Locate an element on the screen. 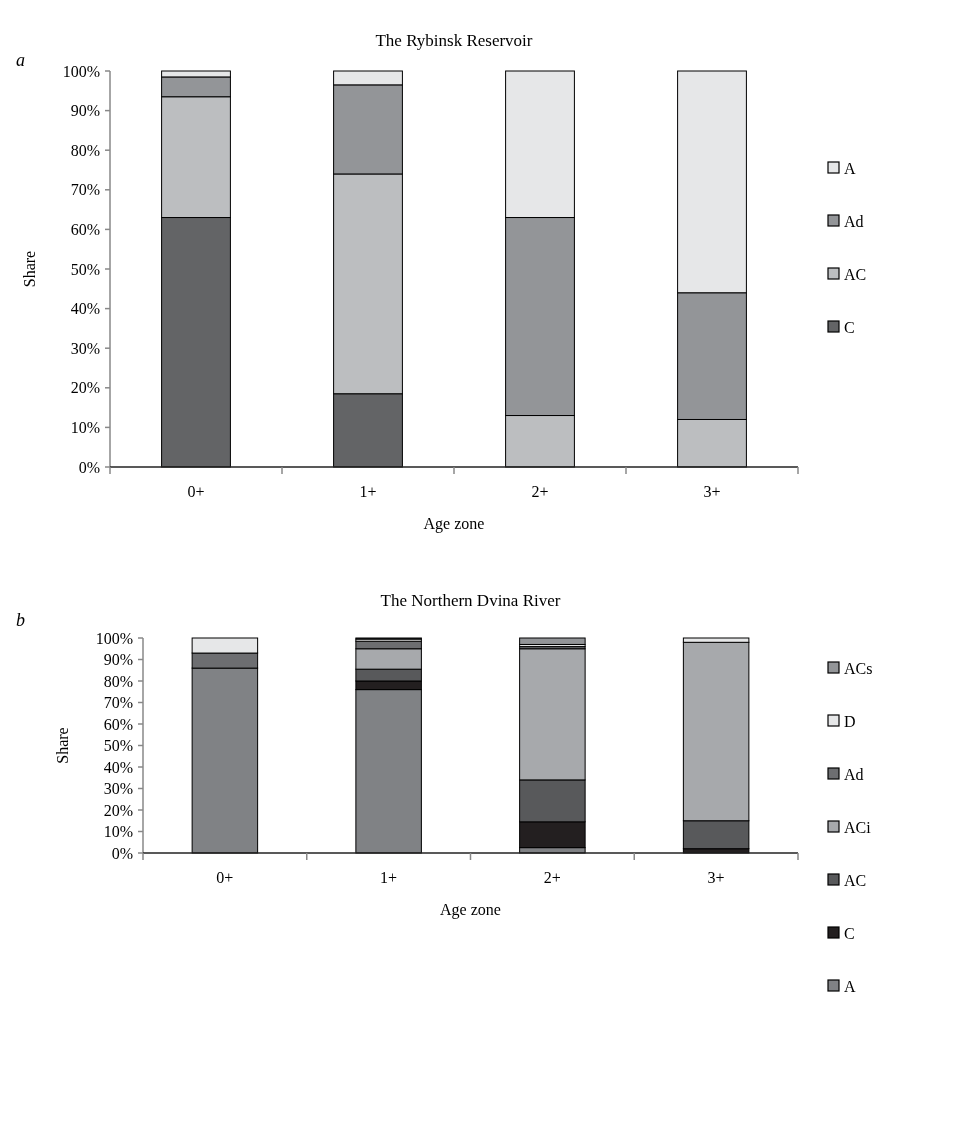 This screenshot has width=957, height=1141. legend-label: D is located at coordinates (850, 721).